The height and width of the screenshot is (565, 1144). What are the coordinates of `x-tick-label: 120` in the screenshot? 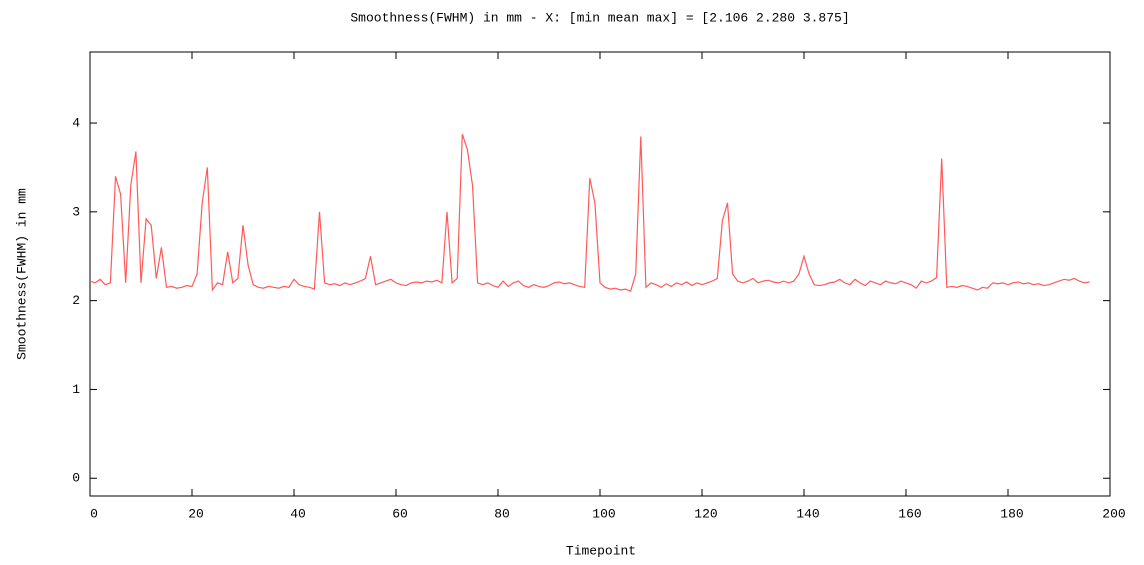 It's located at (705, 513).